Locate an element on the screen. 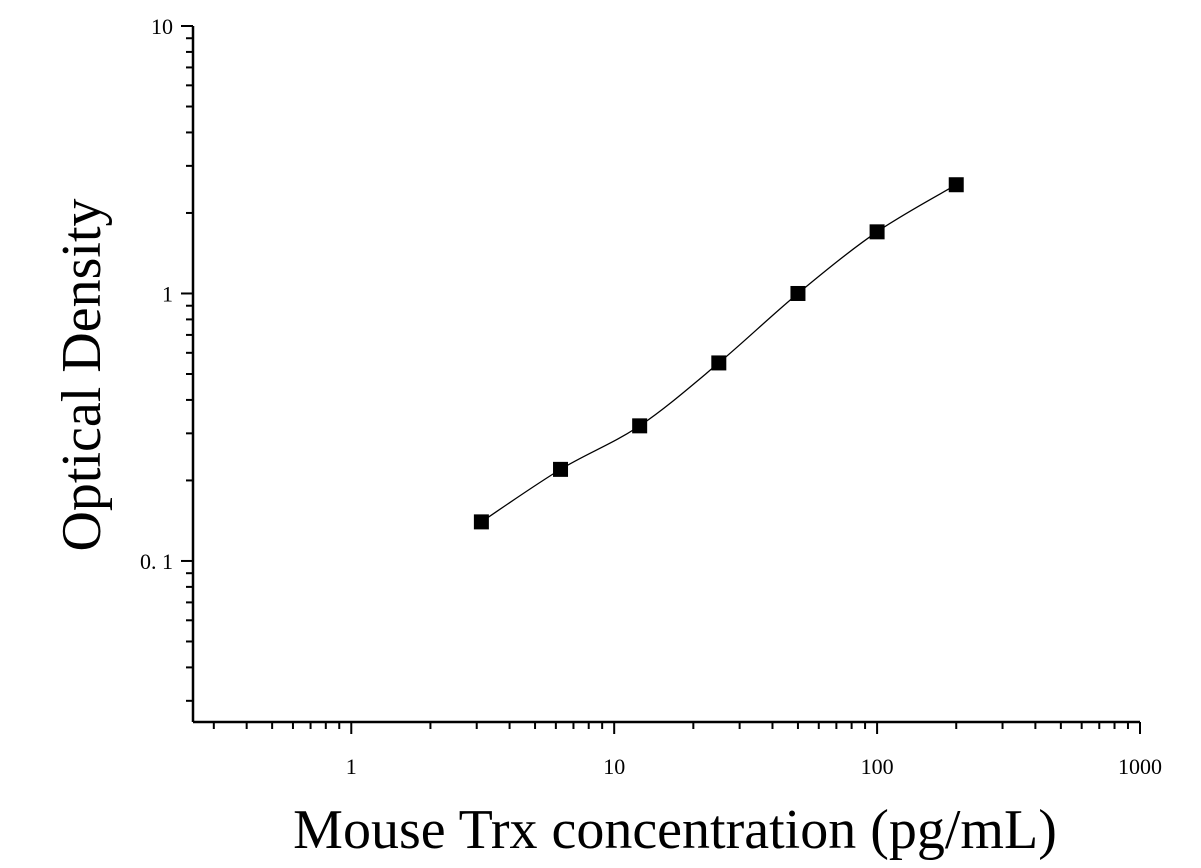 The height and width of the screenshot is (868, 1201). y-ticks: 0. 1 1 10 is located at coordinates (166, 358).